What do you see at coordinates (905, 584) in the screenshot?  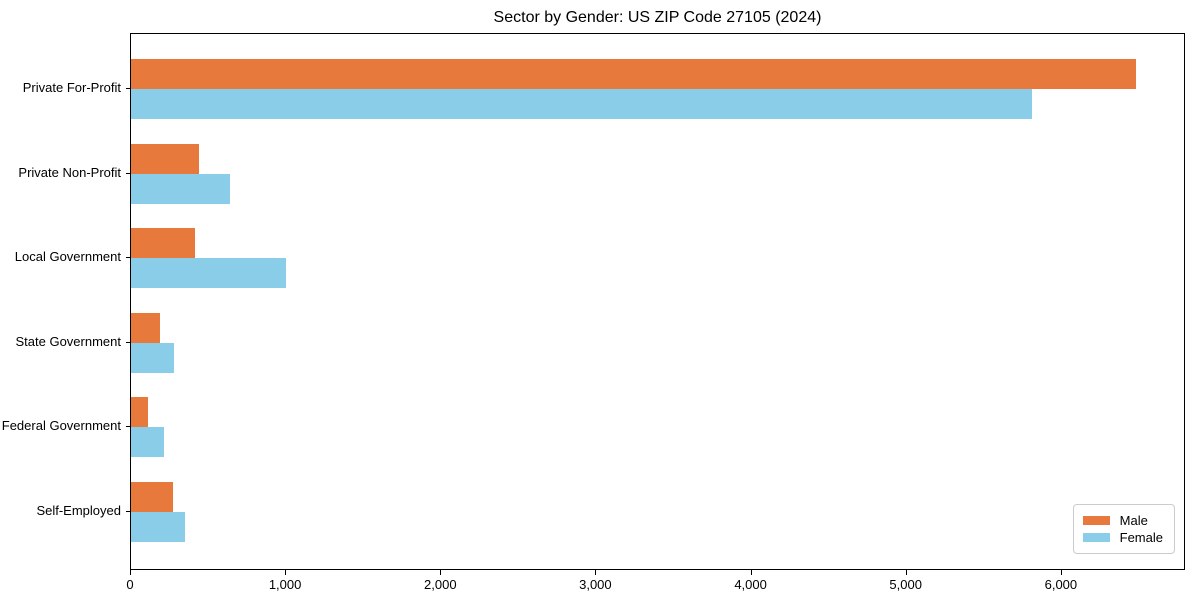 I see `x-tick-label-5: 5,000` at bounding box center [905, 584].